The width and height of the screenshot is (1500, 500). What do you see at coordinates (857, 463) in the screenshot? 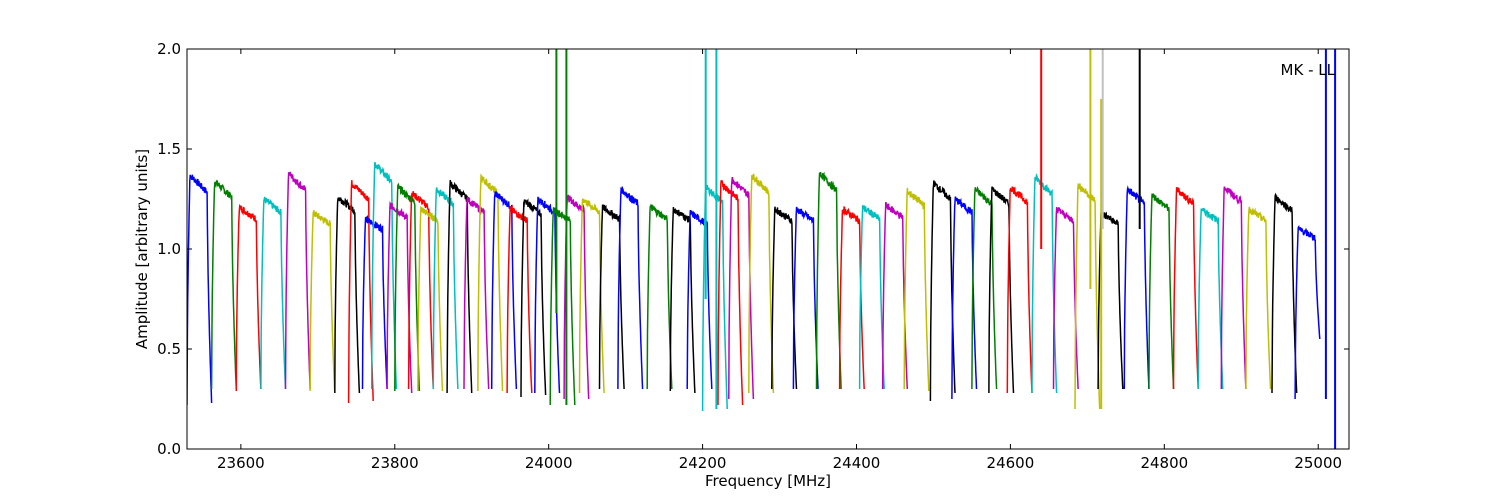
I see `x-tick-label: 24400` at bounding box center [857, 463].